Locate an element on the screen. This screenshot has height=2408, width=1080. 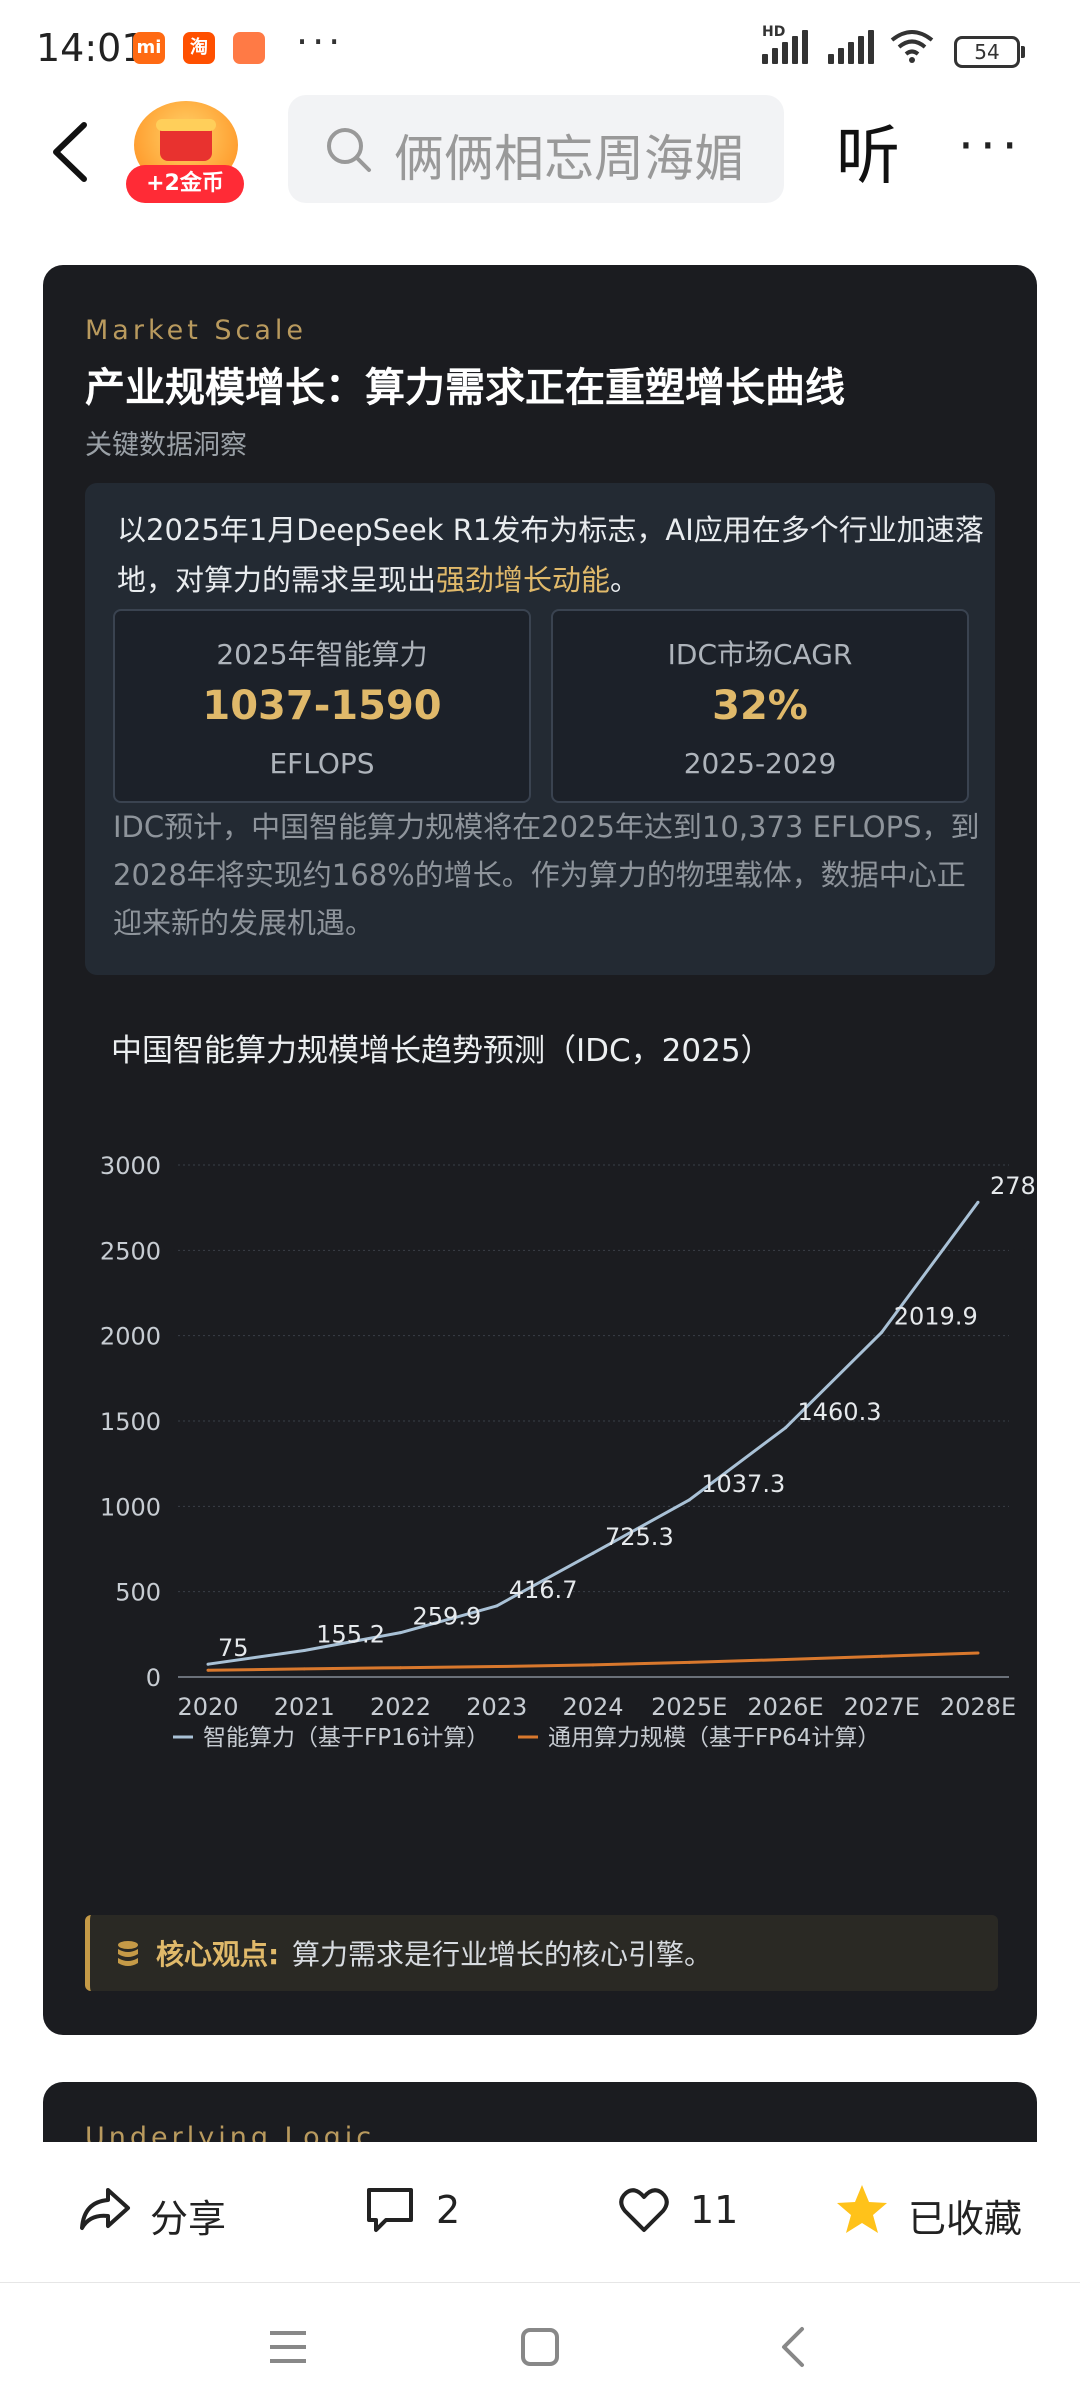
status-right: HD 54 is located at coordinates (902, 46).